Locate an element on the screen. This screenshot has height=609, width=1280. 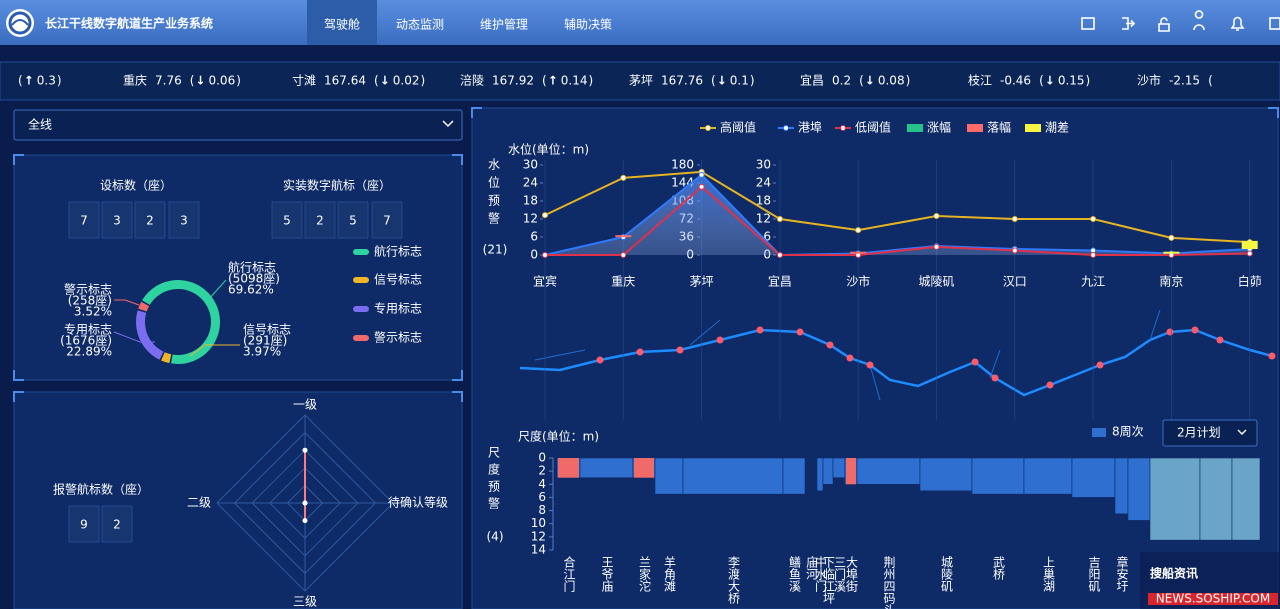
icon-menu is located at coordinates (1274, 23).